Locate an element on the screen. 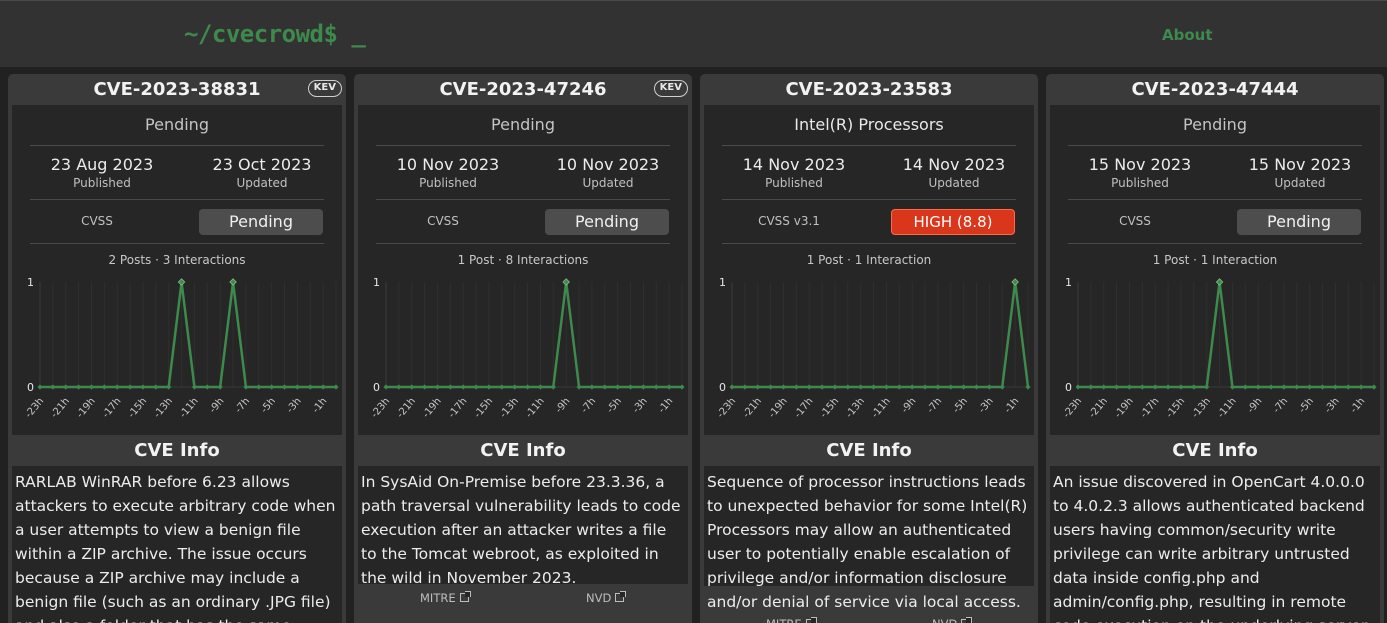 The image size is (1387, 623). updated-date: 10 Nov 2023 Updated is located at coordinates (608, 172).